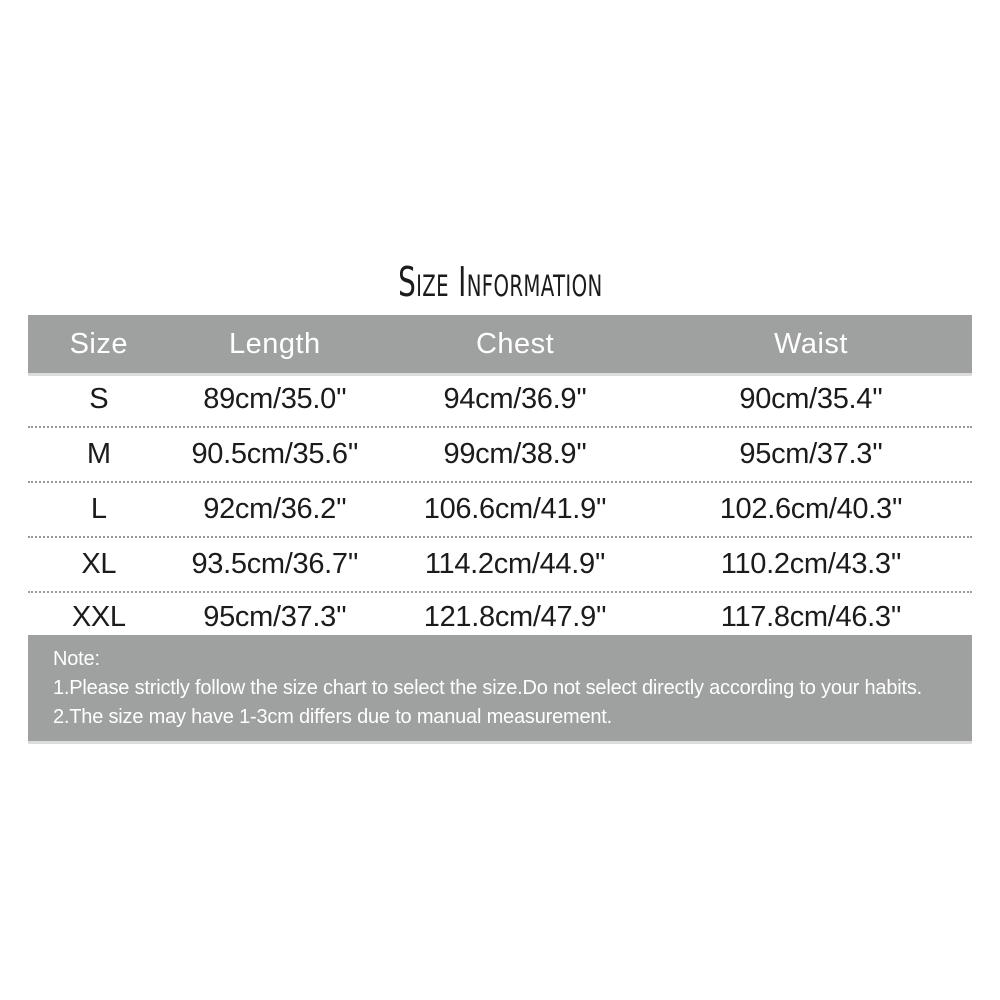 The width and height of the screenshot is (1000, 1000). I want to click on column-header-chest: Chest, so click(515, 343).